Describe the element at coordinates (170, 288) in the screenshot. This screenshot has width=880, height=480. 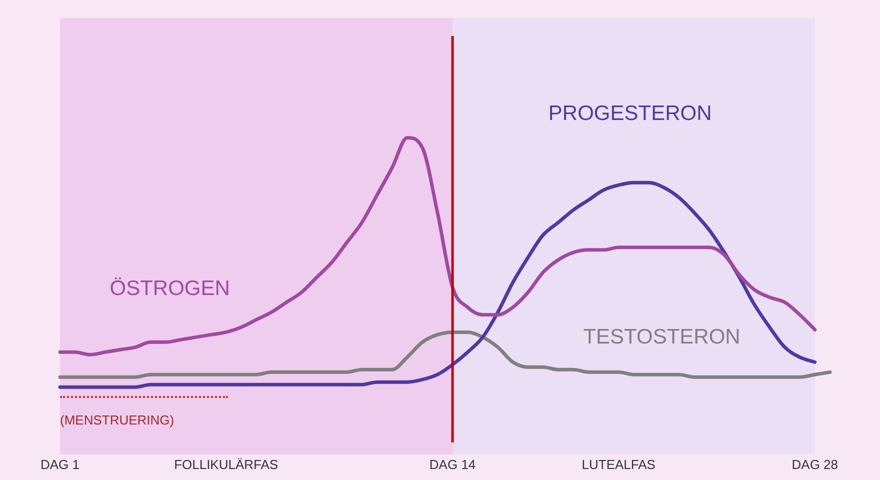
I see `series-label: ÖSTROGEN` at that location.